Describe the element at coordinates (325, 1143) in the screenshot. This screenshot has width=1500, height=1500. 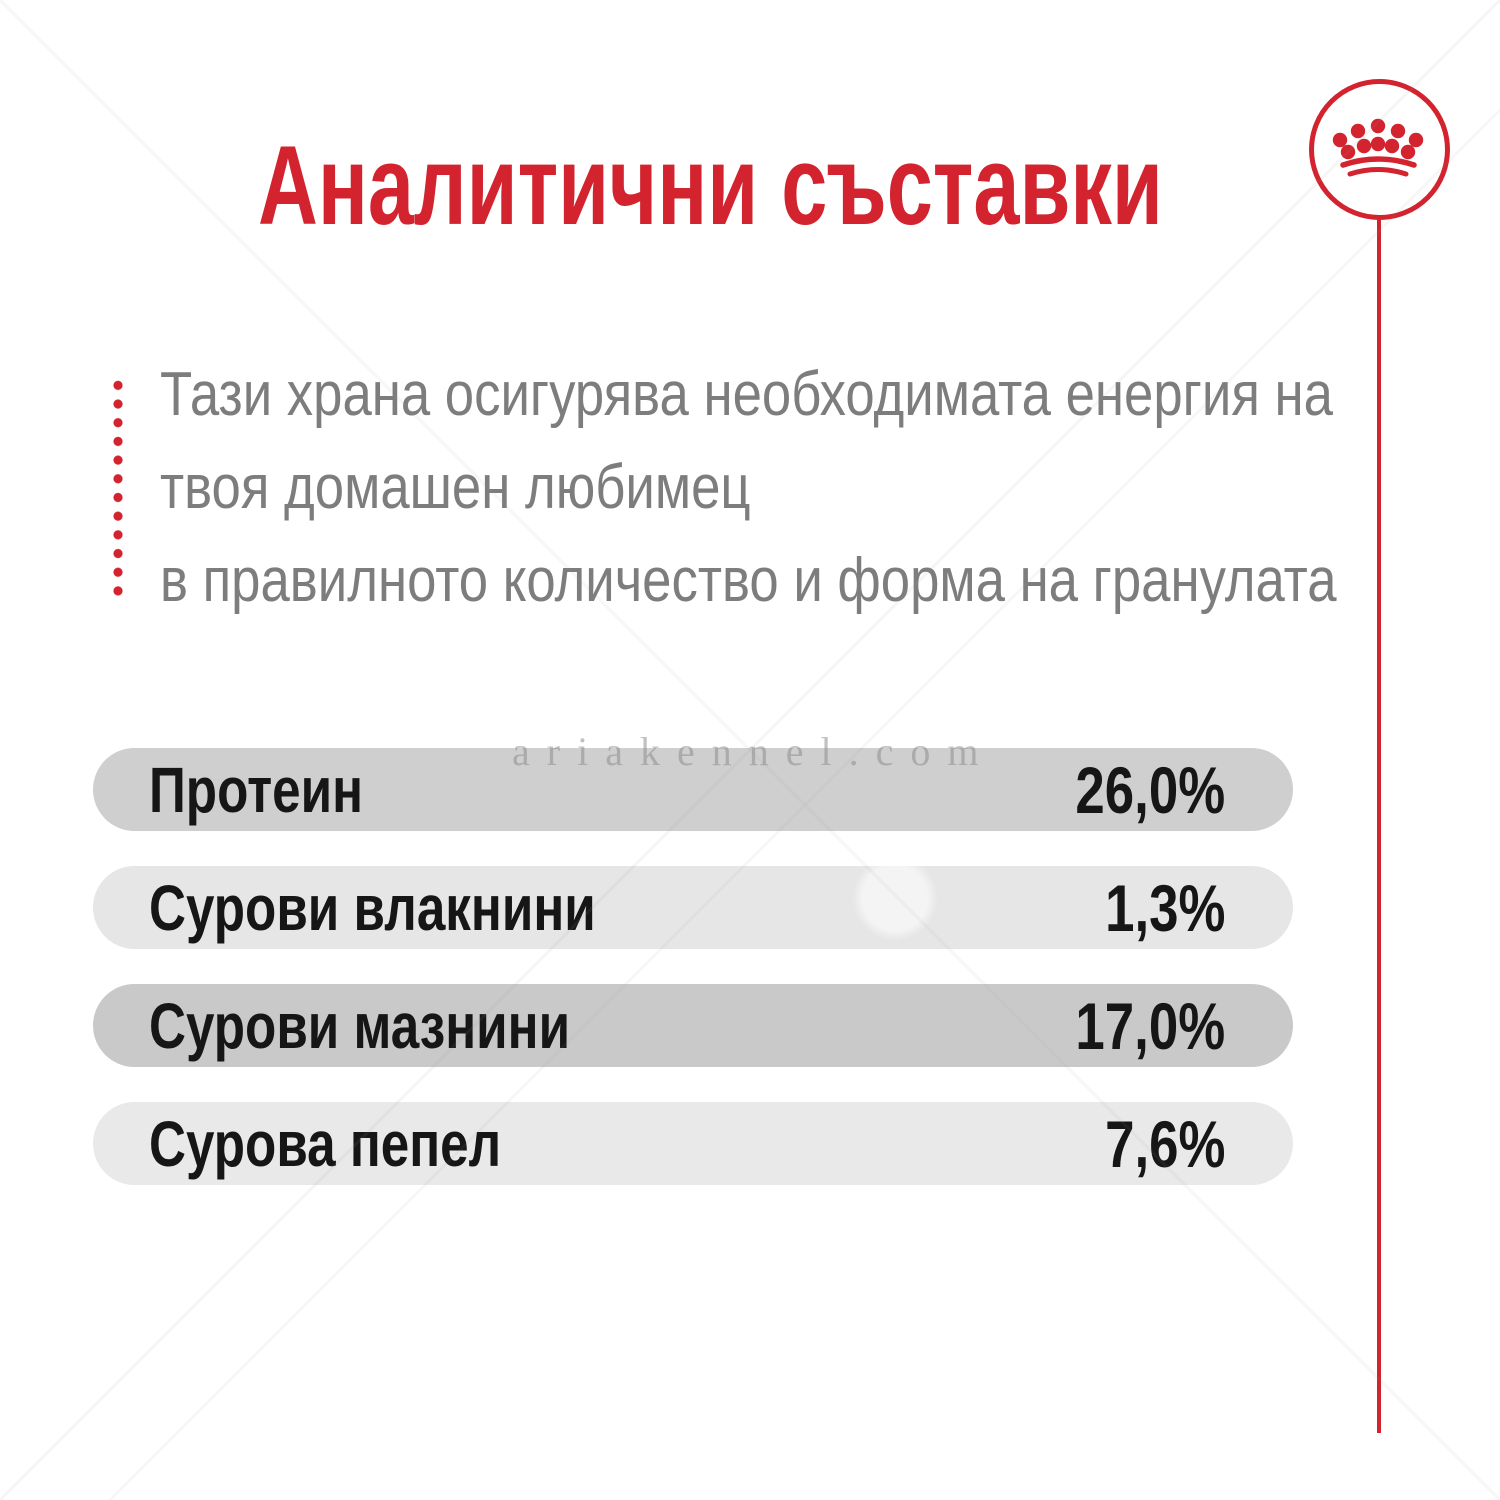
I see `nutrient-label: Сурова пепел` at that location.